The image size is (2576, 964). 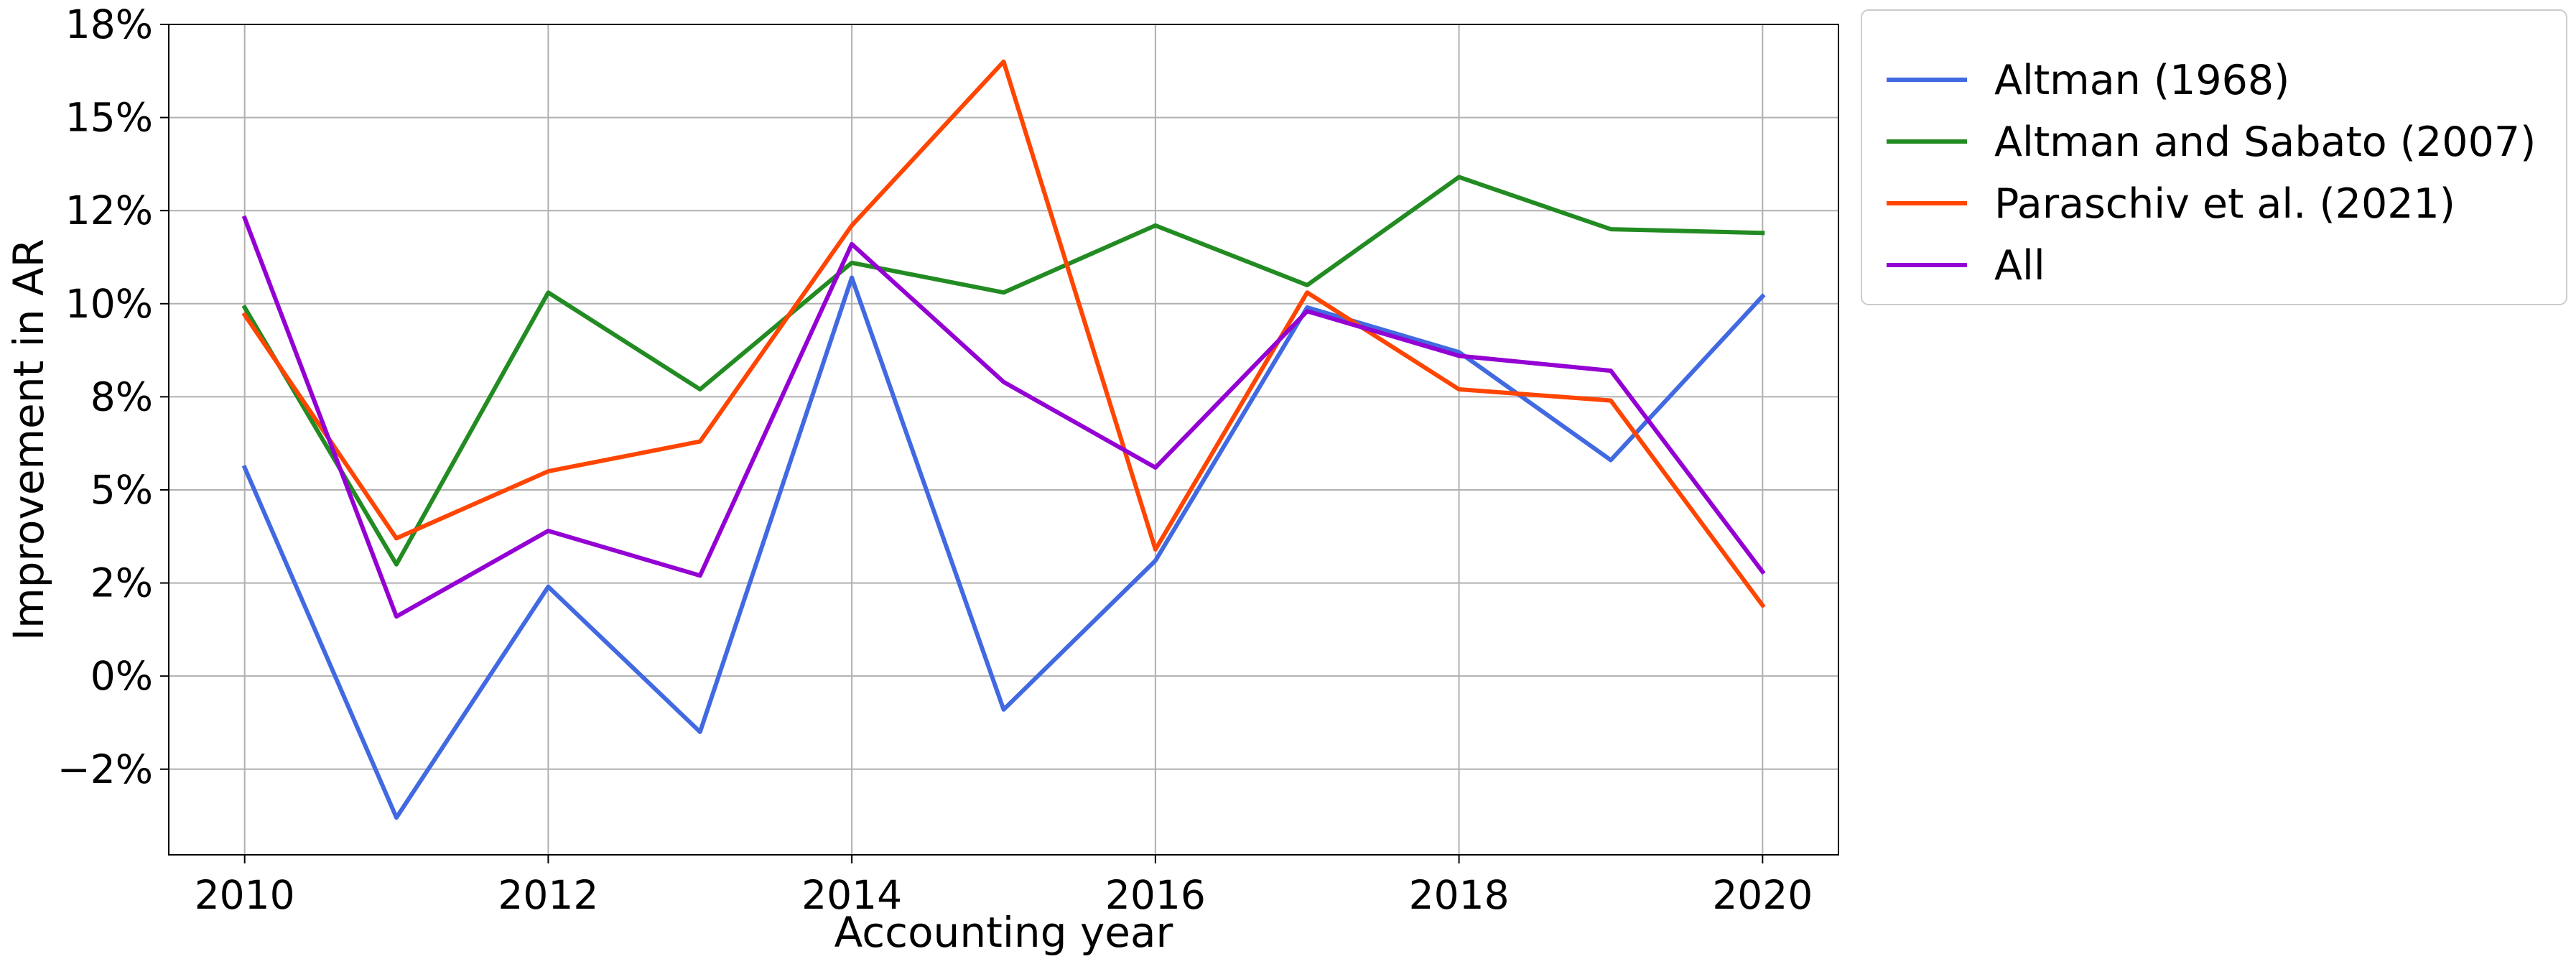 I want to click on legend-label-2: Altman and Sabato (2007), so click(x=2265, y=142).